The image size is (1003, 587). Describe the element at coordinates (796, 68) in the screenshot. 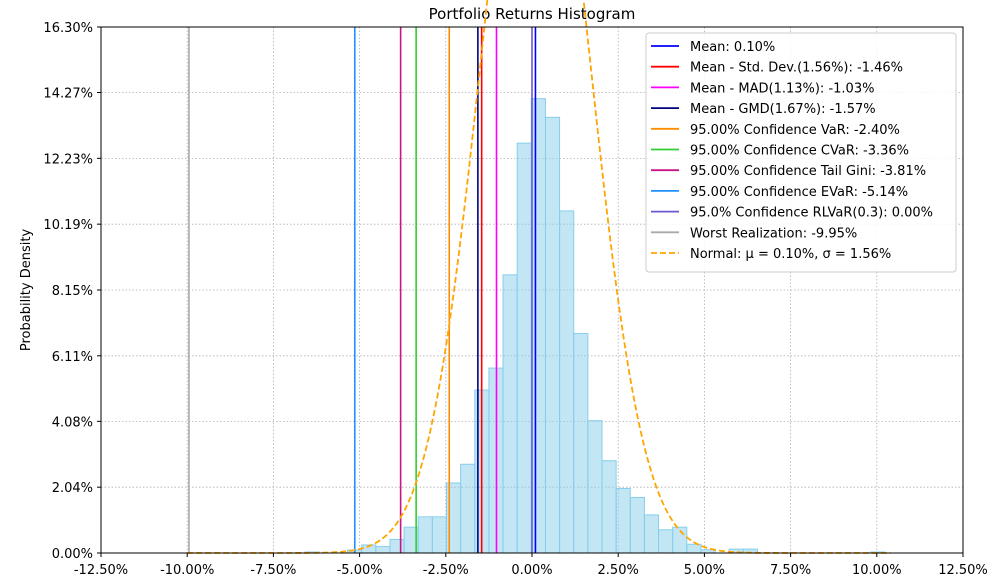

I see `legend-label: Mean - Std. Dev.(1.56%): -1.46%` at that location.